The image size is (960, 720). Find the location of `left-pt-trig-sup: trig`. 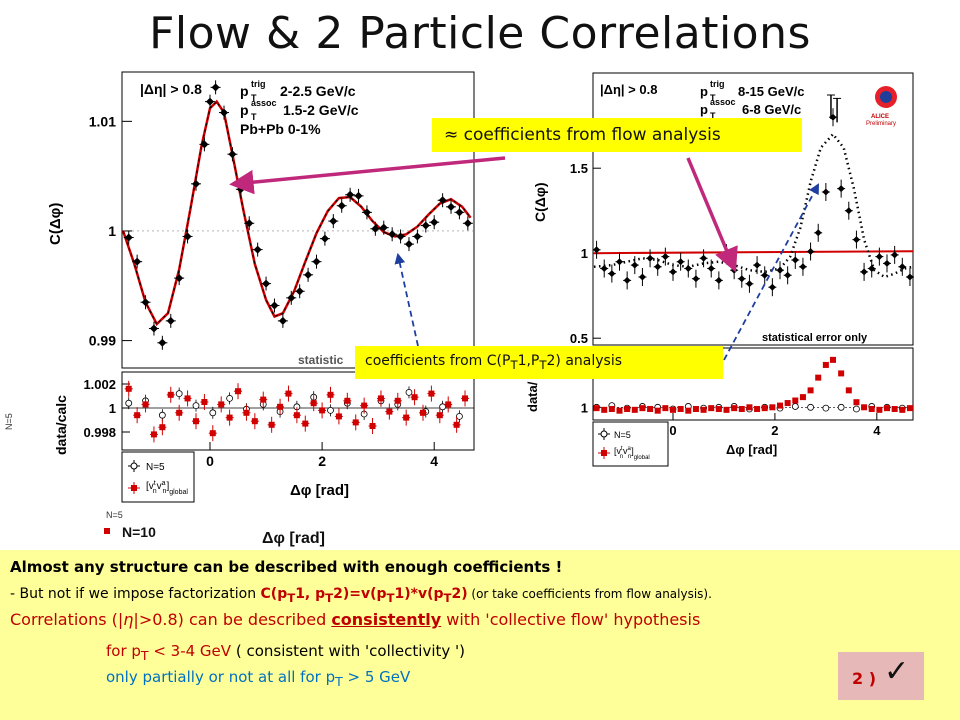

left-pt-trig-sup: trig is located at coordinates (258, 84).